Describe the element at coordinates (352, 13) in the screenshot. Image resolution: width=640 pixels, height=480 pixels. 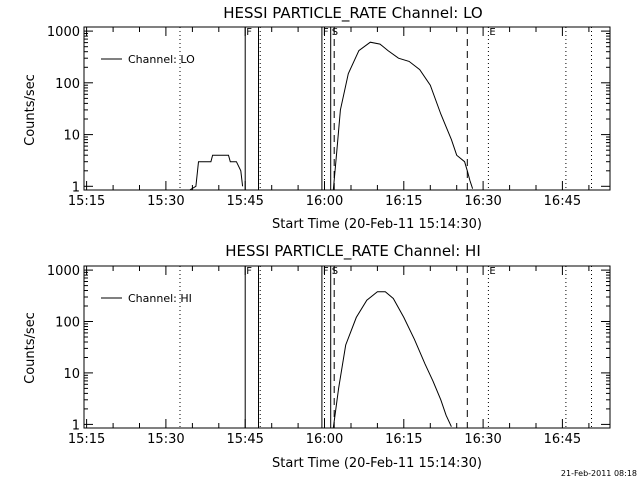
I see `chart-title: HESSI PARTICLE_RATE Channel: LO` at that location.